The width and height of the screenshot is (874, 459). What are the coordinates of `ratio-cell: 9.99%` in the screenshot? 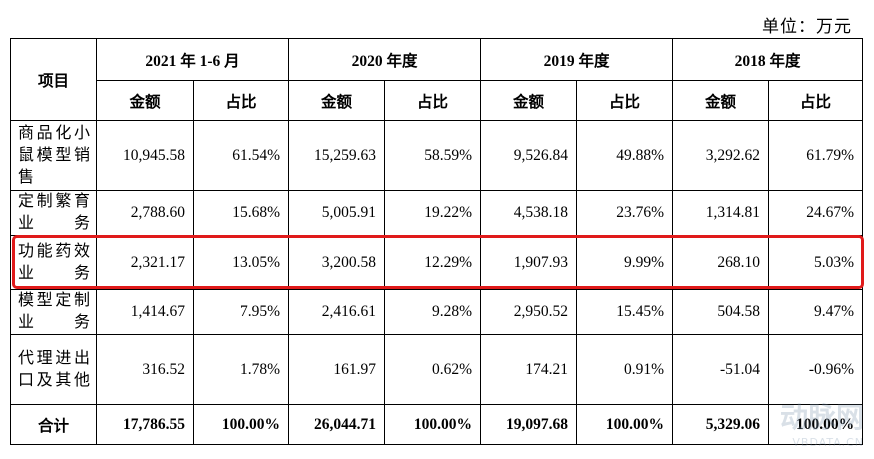 It's located at (625, 262).